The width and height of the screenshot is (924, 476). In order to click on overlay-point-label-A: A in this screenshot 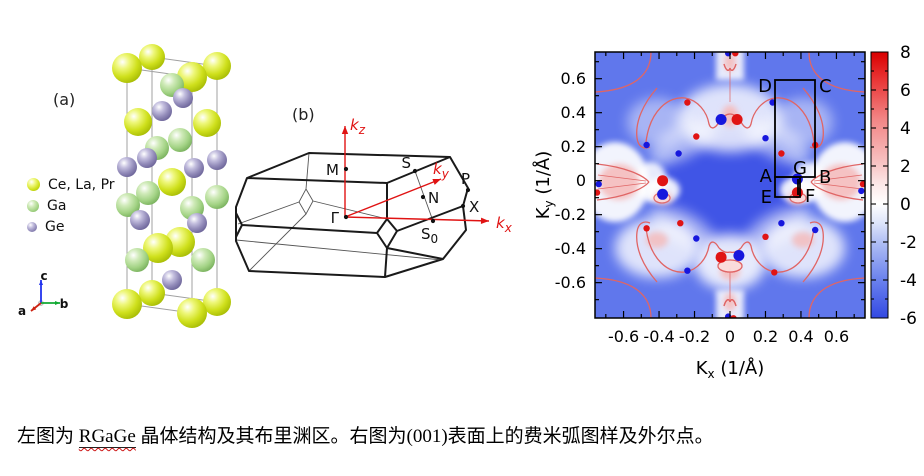, I will do `click(766, 176)`.